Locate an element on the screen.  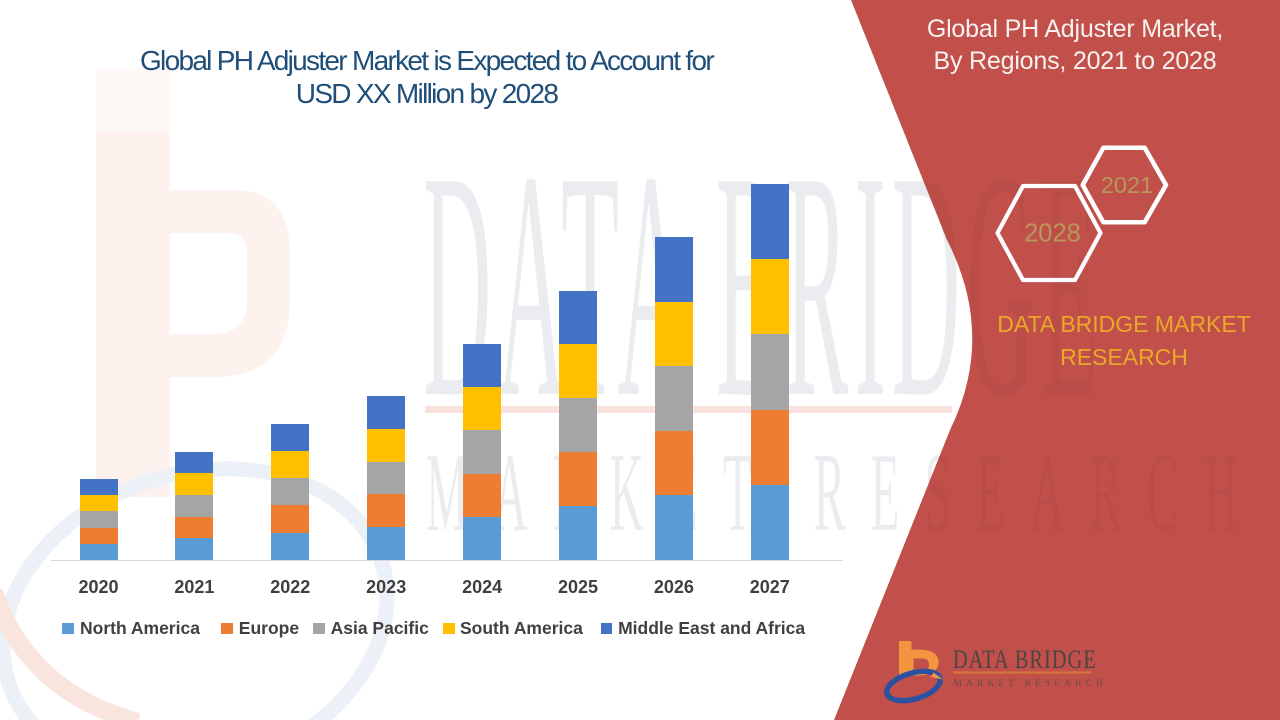
svg-text: MARKET RESEARCH is located at coordinates (1030, 684).